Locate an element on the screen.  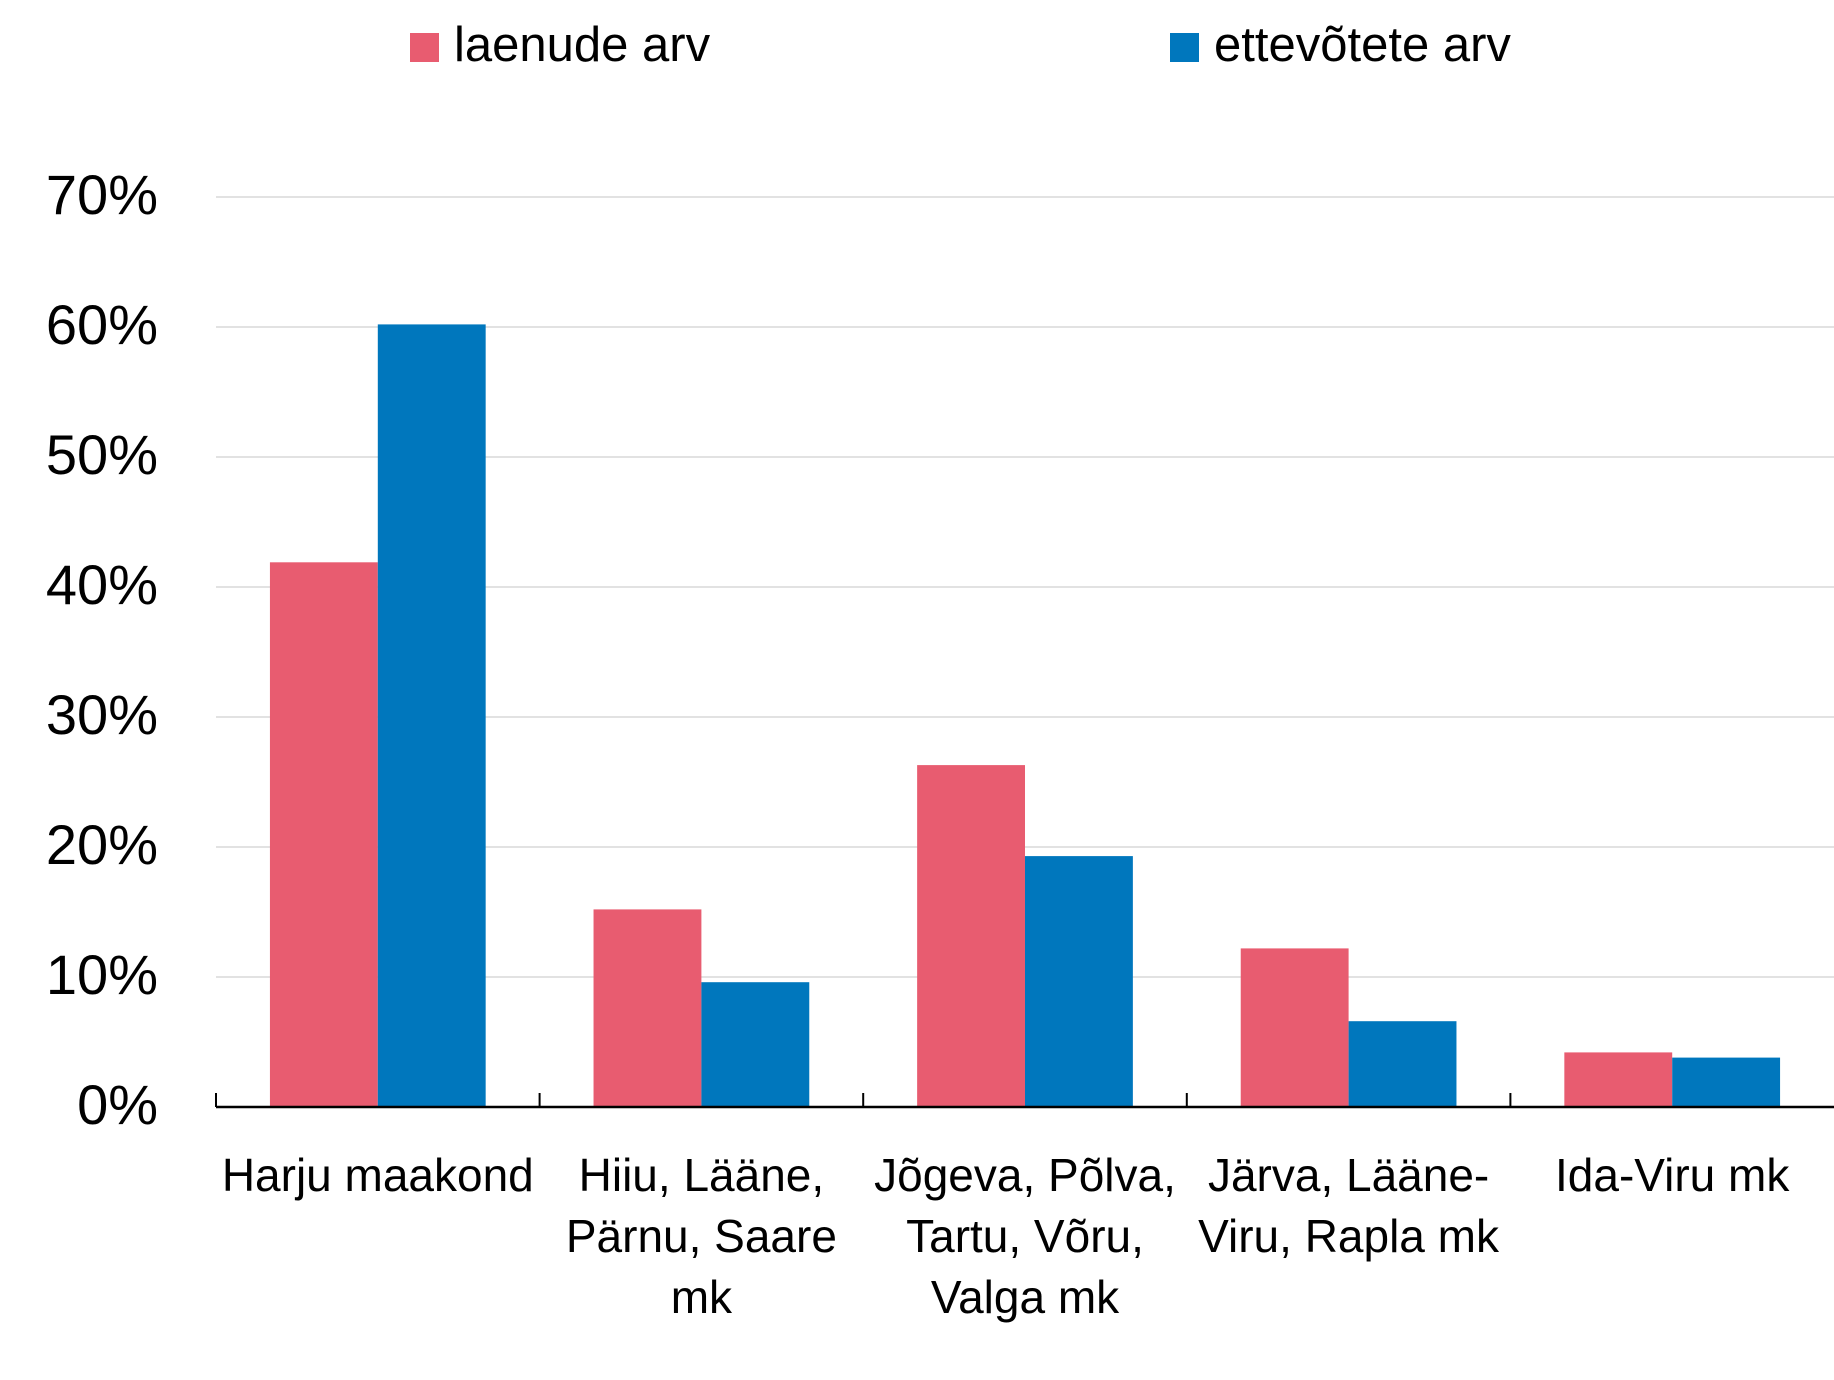
y-tick-label: 0% is located at coordinates (117, 1104).